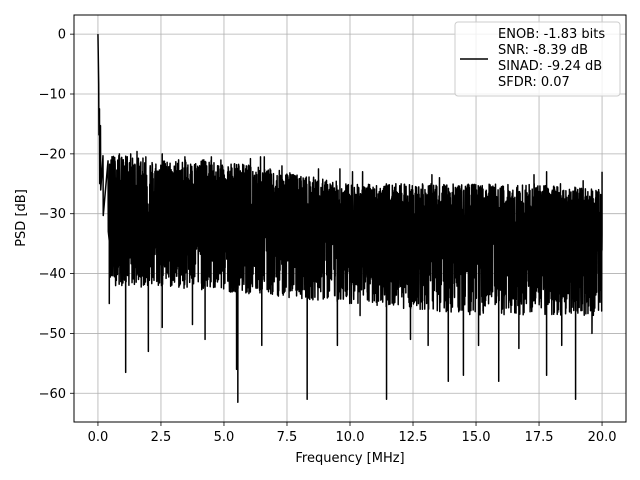 The image size is (640, 480). Describe the element at coordinates (476, 437) in the screenshot. I see `x-tick-label: 15.0` at that location.